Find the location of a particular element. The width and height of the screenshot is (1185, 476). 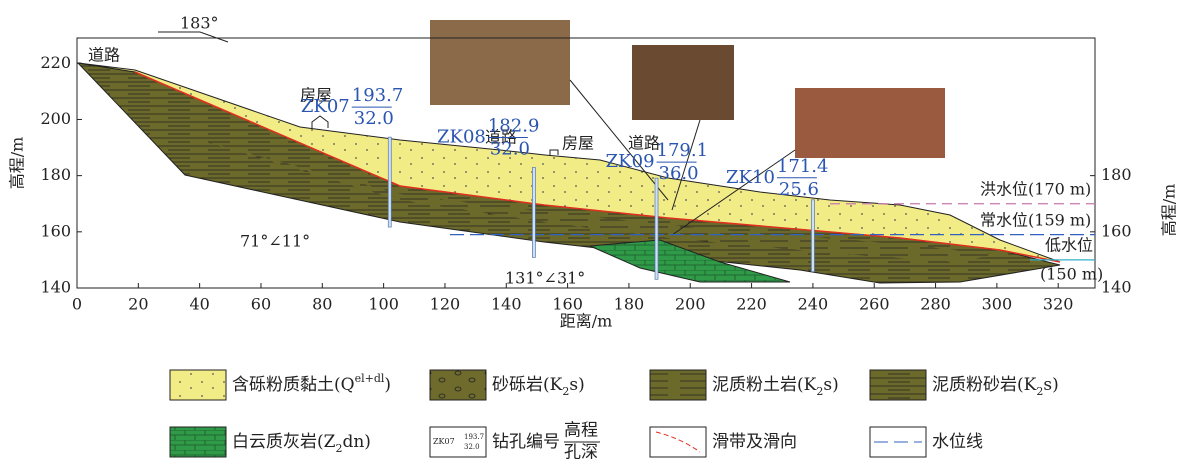

legend-fraction-top: 高程 is located at coordinates (581, 431).